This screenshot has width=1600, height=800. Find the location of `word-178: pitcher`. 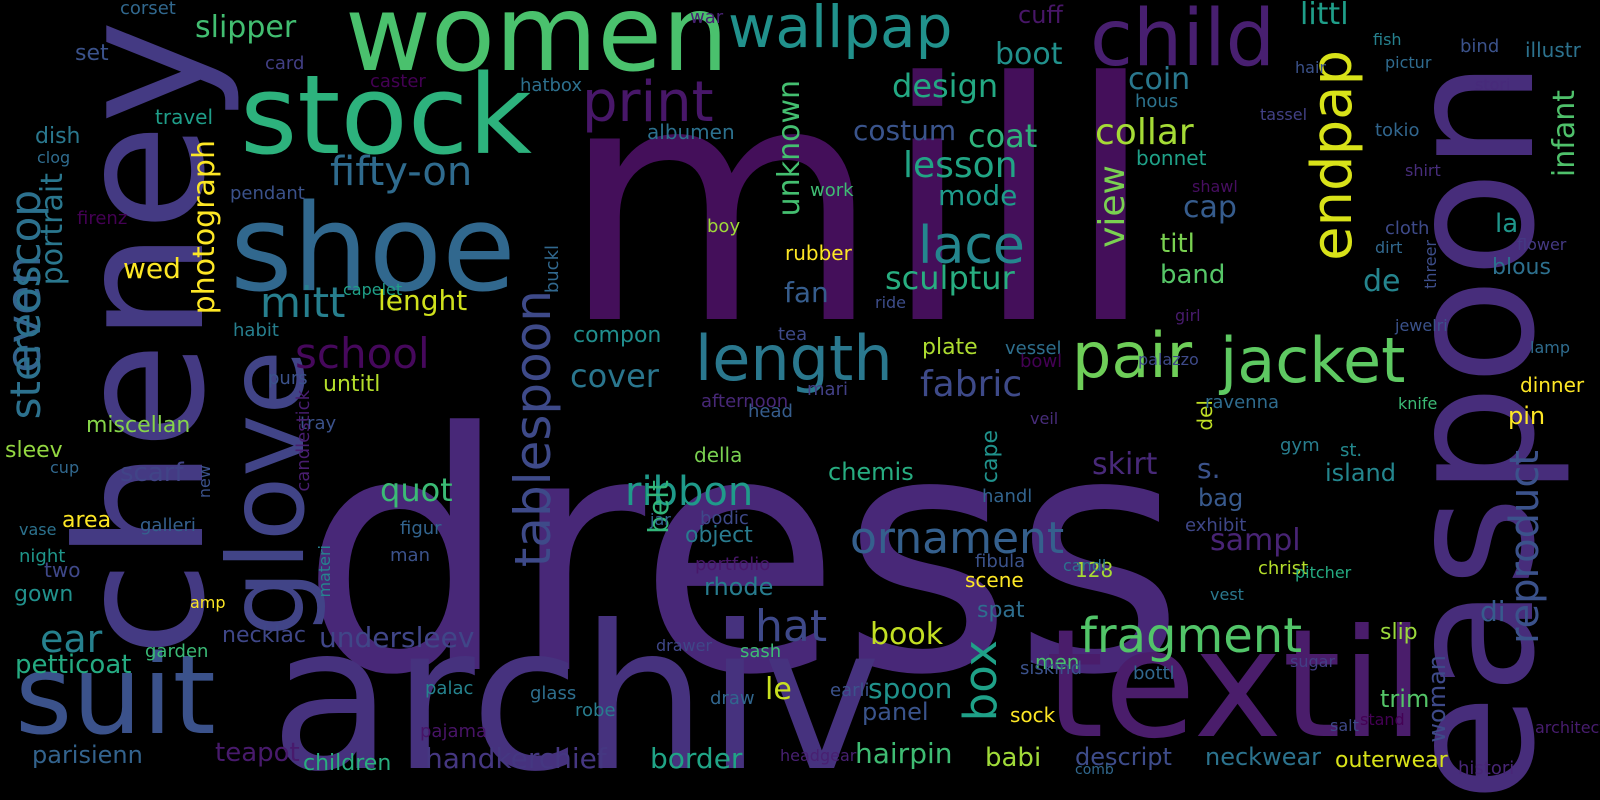

word-178: pitcher is located at coordinates (1323, 572).